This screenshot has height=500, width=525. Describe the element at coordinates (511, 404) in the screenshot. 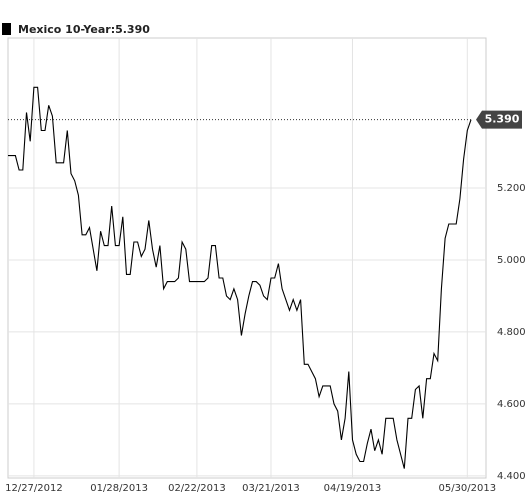

I see `y-tick-label: 4.600` at that location.